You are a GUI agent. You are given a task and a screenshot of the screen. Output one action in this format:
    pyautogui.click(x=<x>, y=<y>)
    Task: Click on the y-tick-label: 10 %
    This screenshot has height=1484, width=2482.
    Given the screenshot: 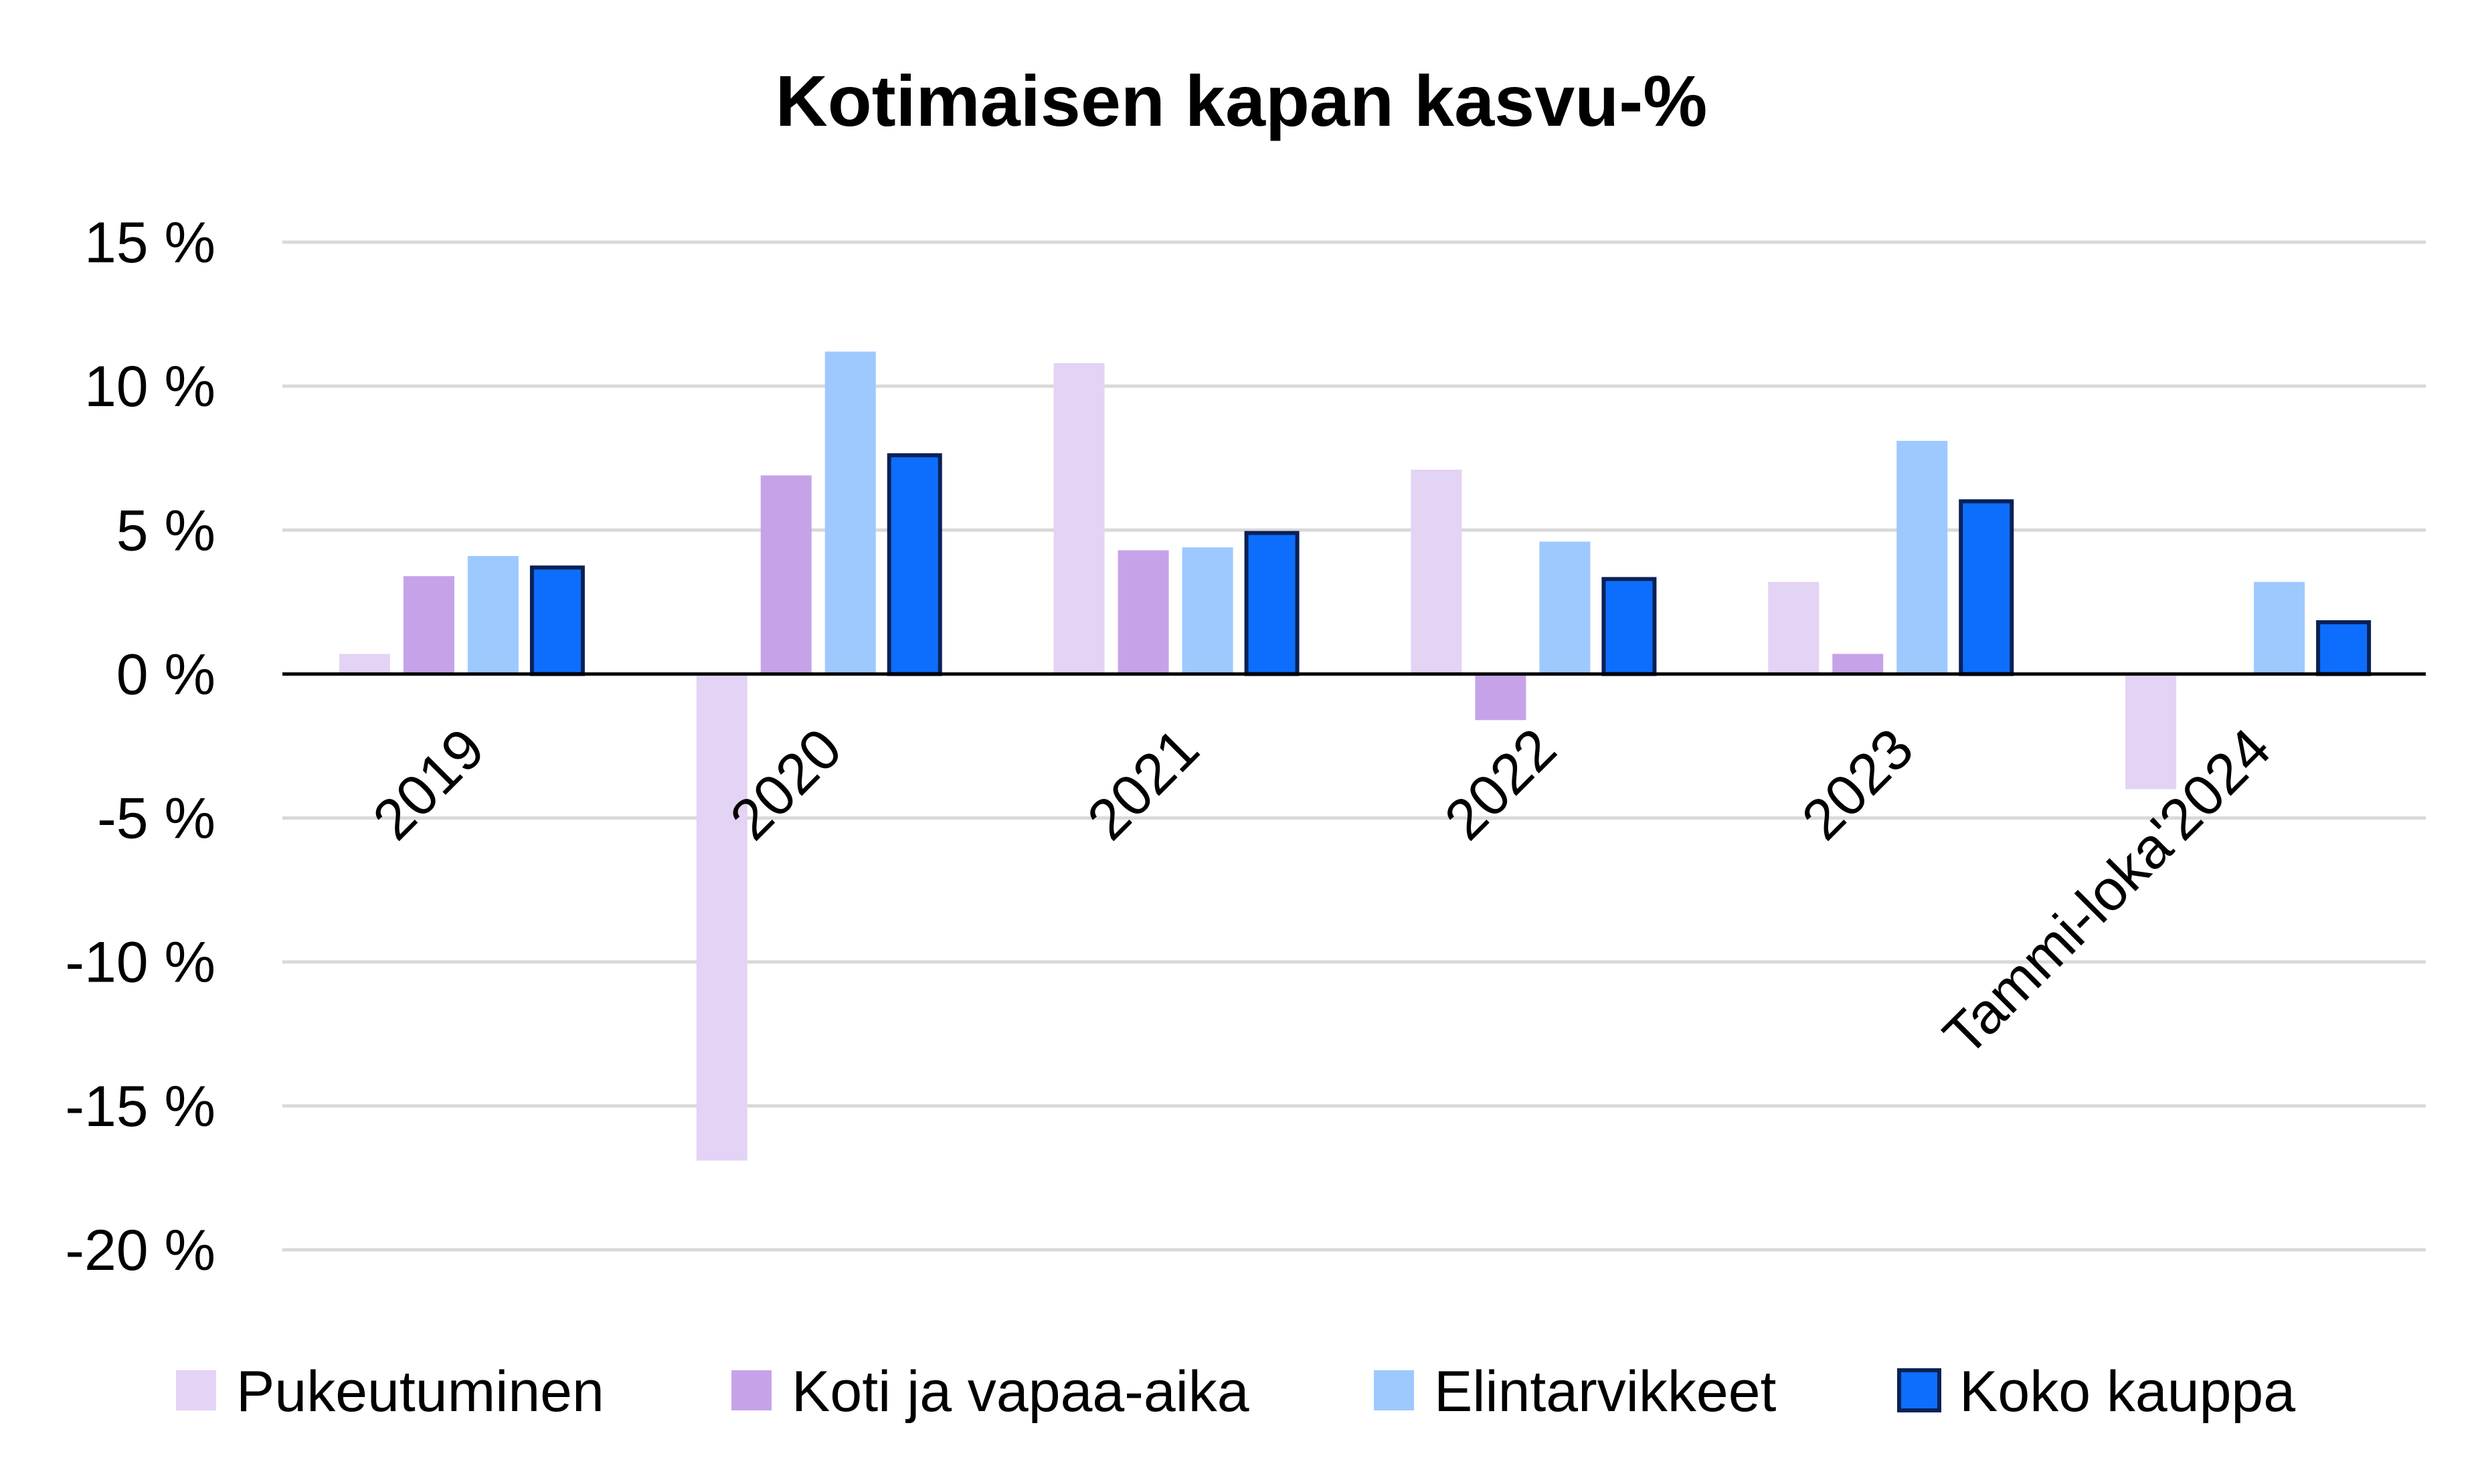 What is the action you would take?
    pyautogui.click(x=149, y=387)
    